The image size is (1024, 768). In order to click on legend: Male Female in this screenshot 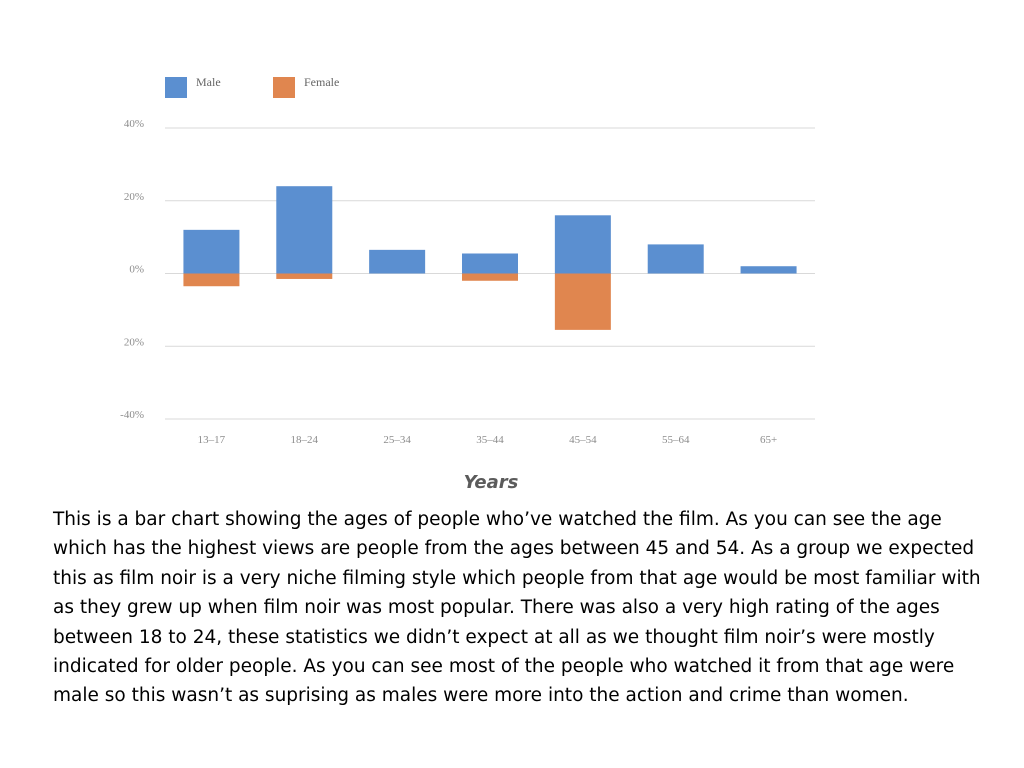, I will do `click(252, 86)`.